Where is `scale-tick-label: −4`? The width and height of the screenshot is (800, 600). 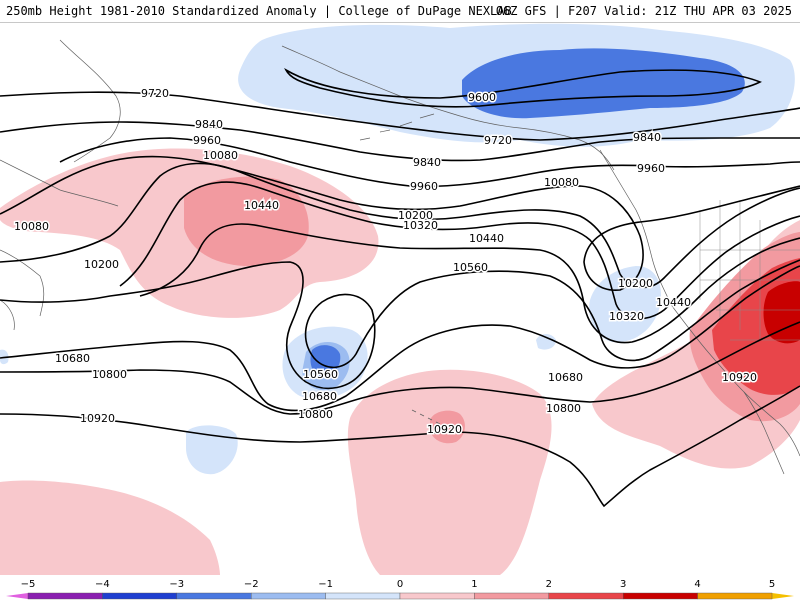 scale-tick-label: −4 is located at coordinates (102, 584).